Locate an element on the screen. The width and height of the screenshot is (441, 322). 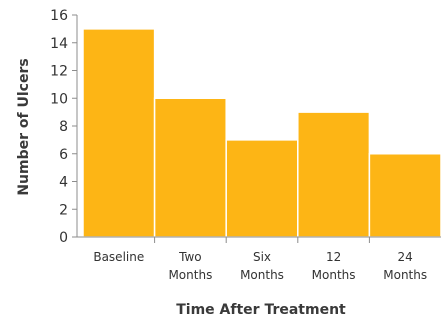
x-tick-label-line: 12 is located at coordinates (333, 257).